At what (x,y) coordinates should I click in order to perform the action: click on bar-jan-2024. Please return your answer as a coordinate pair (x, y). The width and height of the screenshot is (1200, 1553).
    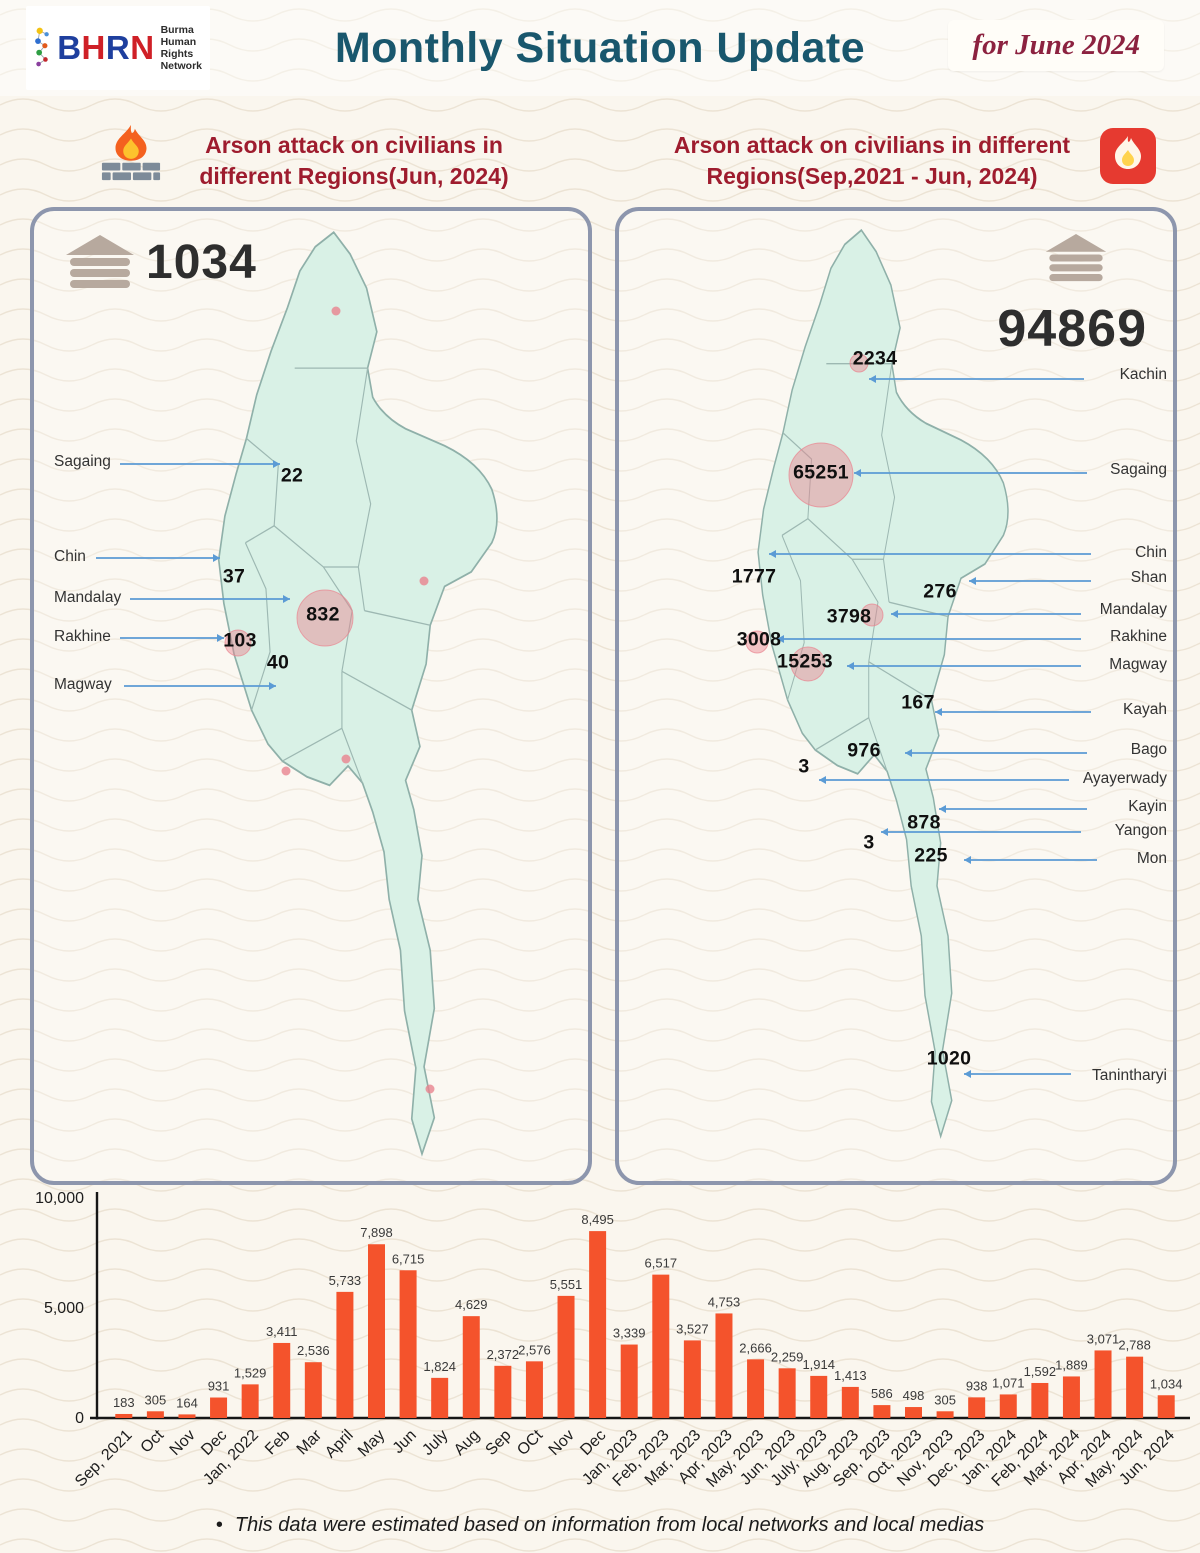
    Looking at the image, I should click on (1008, 1406).